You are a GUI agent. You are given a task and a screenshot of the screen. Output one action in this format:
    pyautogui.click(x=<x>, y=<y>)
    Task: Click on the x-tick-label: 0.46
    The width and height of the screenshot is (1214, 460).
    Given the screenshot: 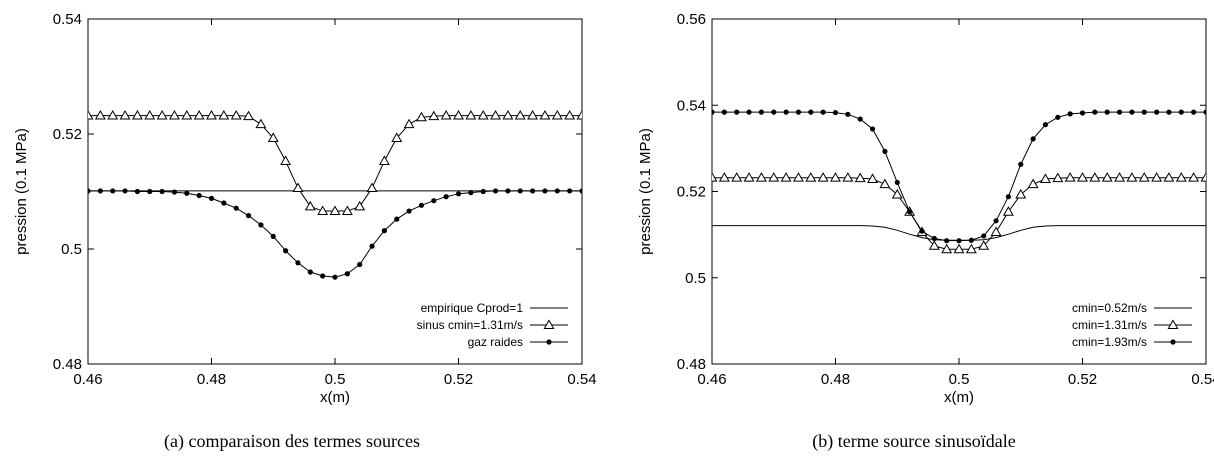 What is the action you would take?
    pyautogui.click(x=711, y=379)
    